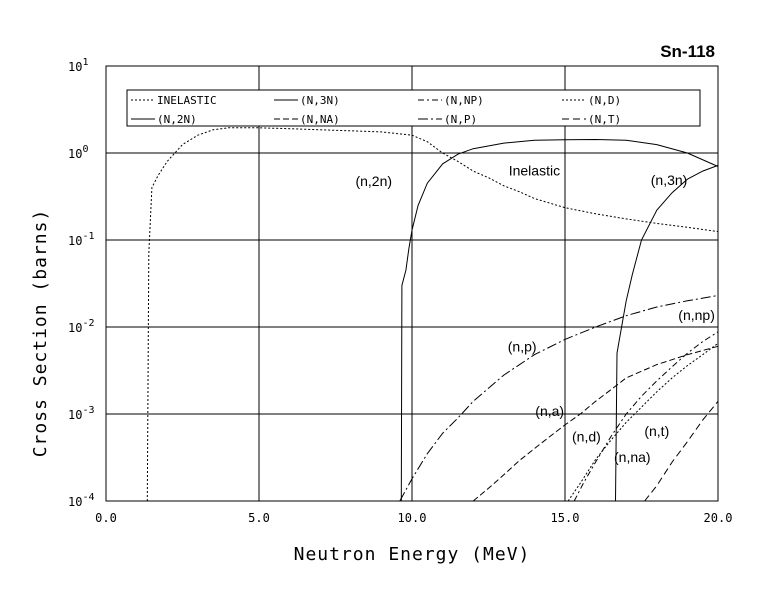 The image size is (780, 590). Describe the element at coordinates (177, 119) in the screenshot. I see `legend-label: (N,2N)` at that location.